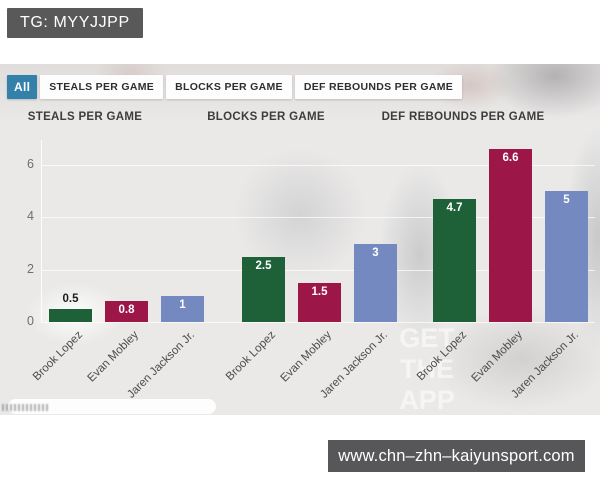 This screenshot has width=600, height=480. Describe the element at coordinates (510, 158) in the screenshot. I see `bar-value-label: 6.6` at that location.